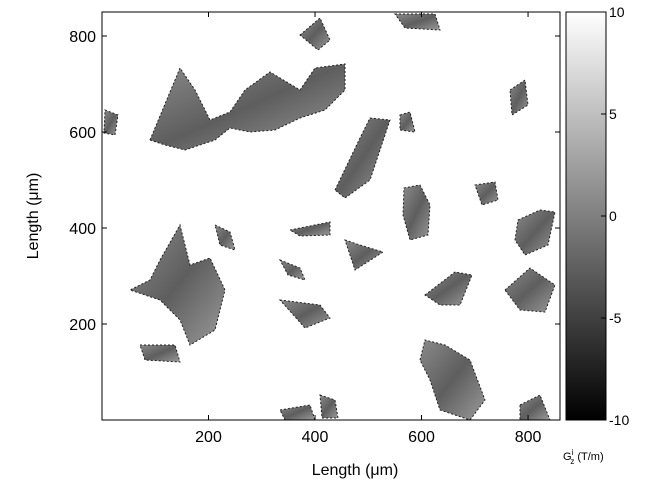  What do you see at coordinates (528, 437) in the screenshot?
I see `x-tick-label: 800` at bounding box center [528, 437].